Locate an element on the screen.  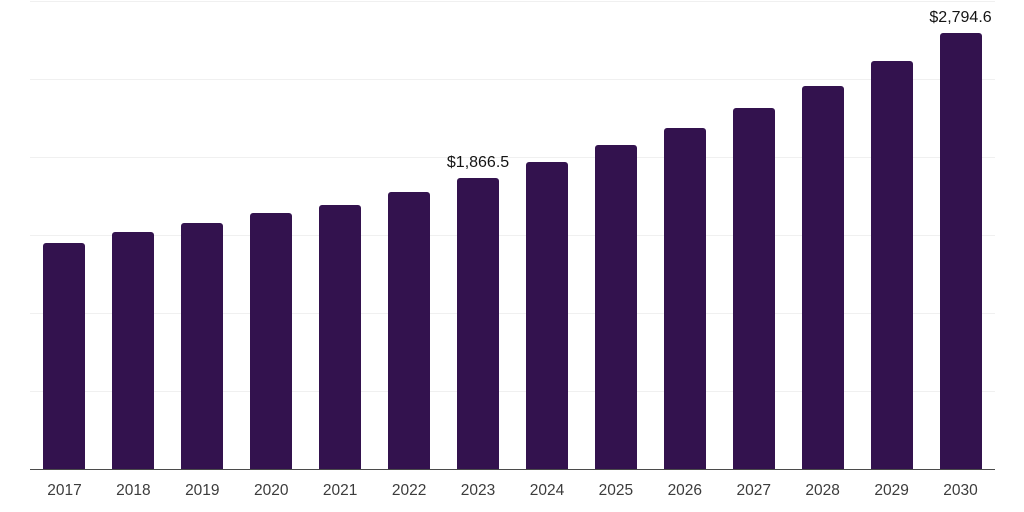
x-axis-label-2027: 2027 is located at coordinates (753, 490).